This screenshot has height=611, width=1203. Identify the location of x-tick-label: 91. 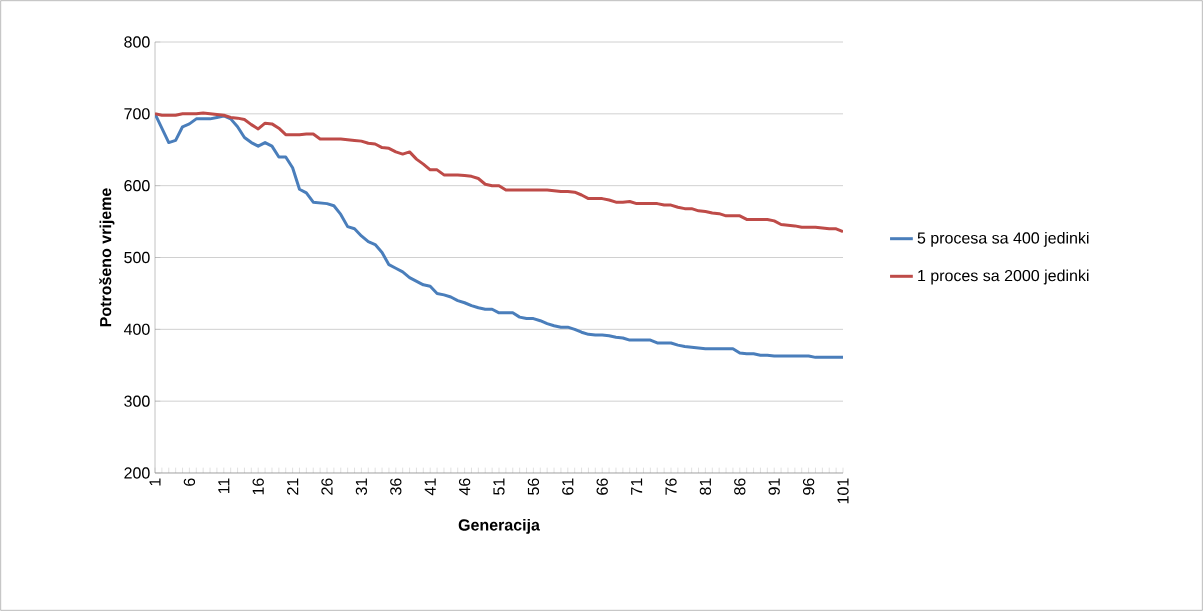
(774, 486).